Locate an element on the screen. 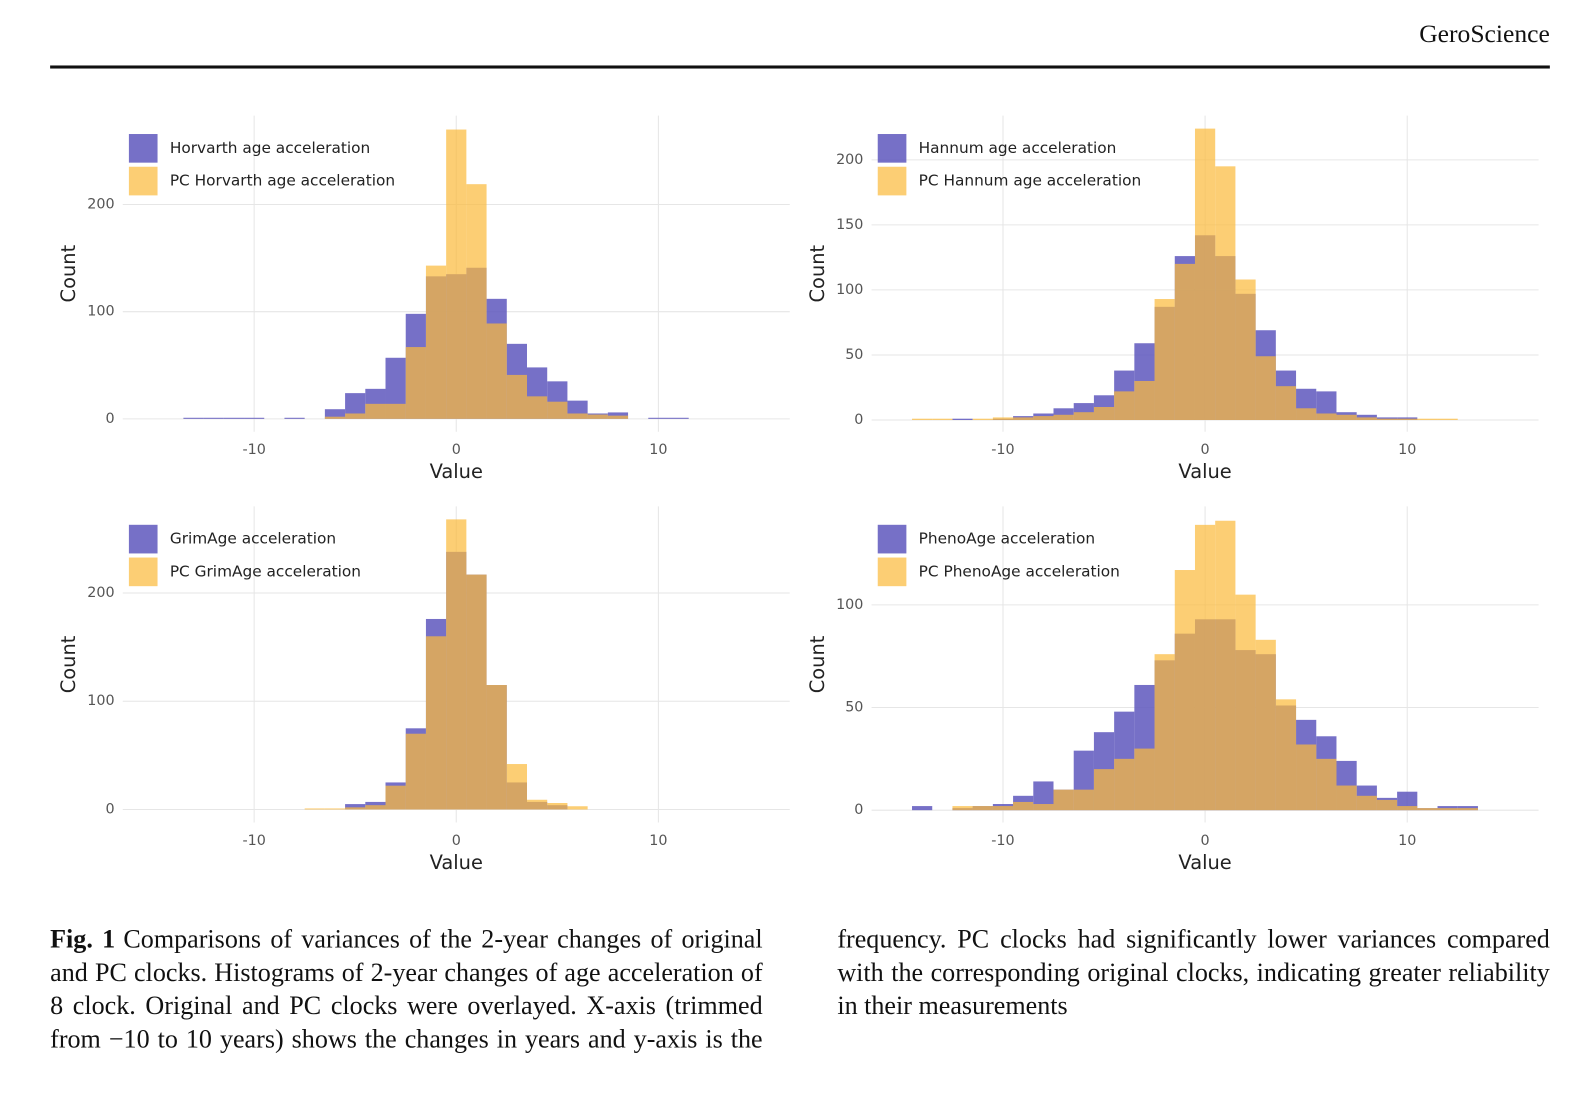 Image resolution: width=1596 pixels, height=1100 pixels. y-tick-label: 50 is located at coordinates (854, 355).